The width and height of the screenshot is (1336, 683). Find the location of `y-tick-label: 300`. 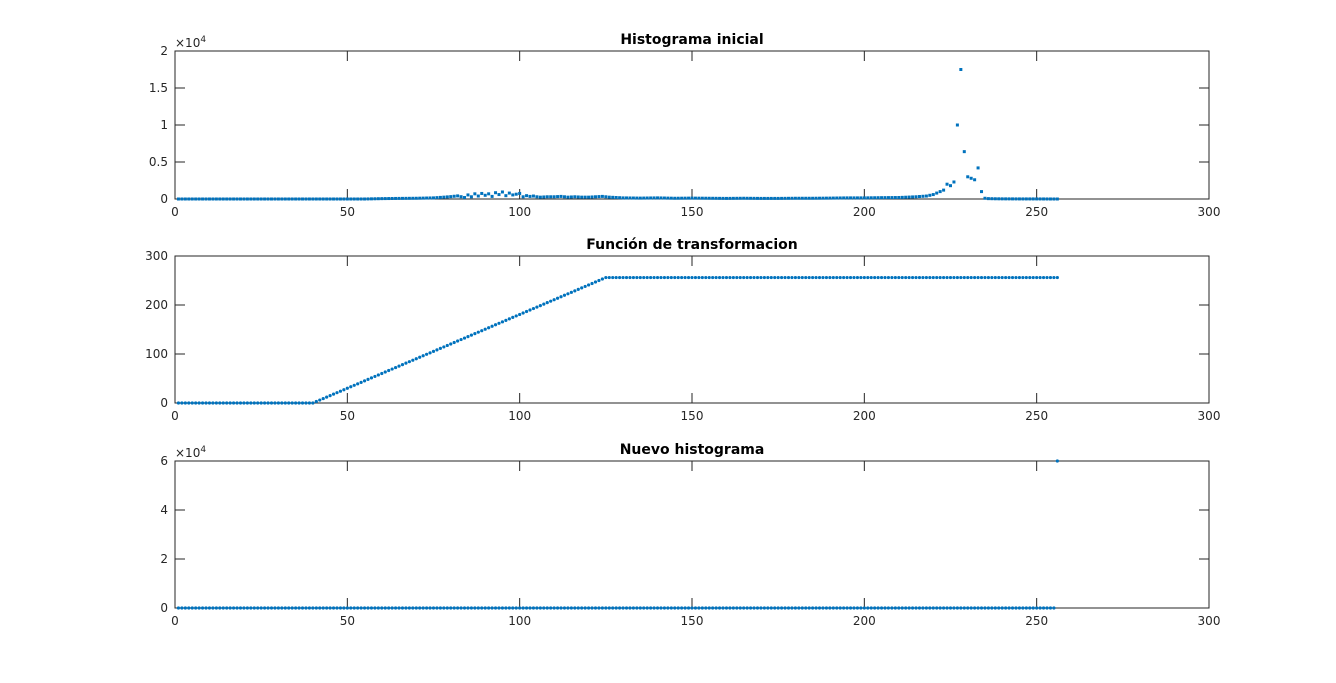

y-tick-label: 300 is located at coordinates (156, 256).